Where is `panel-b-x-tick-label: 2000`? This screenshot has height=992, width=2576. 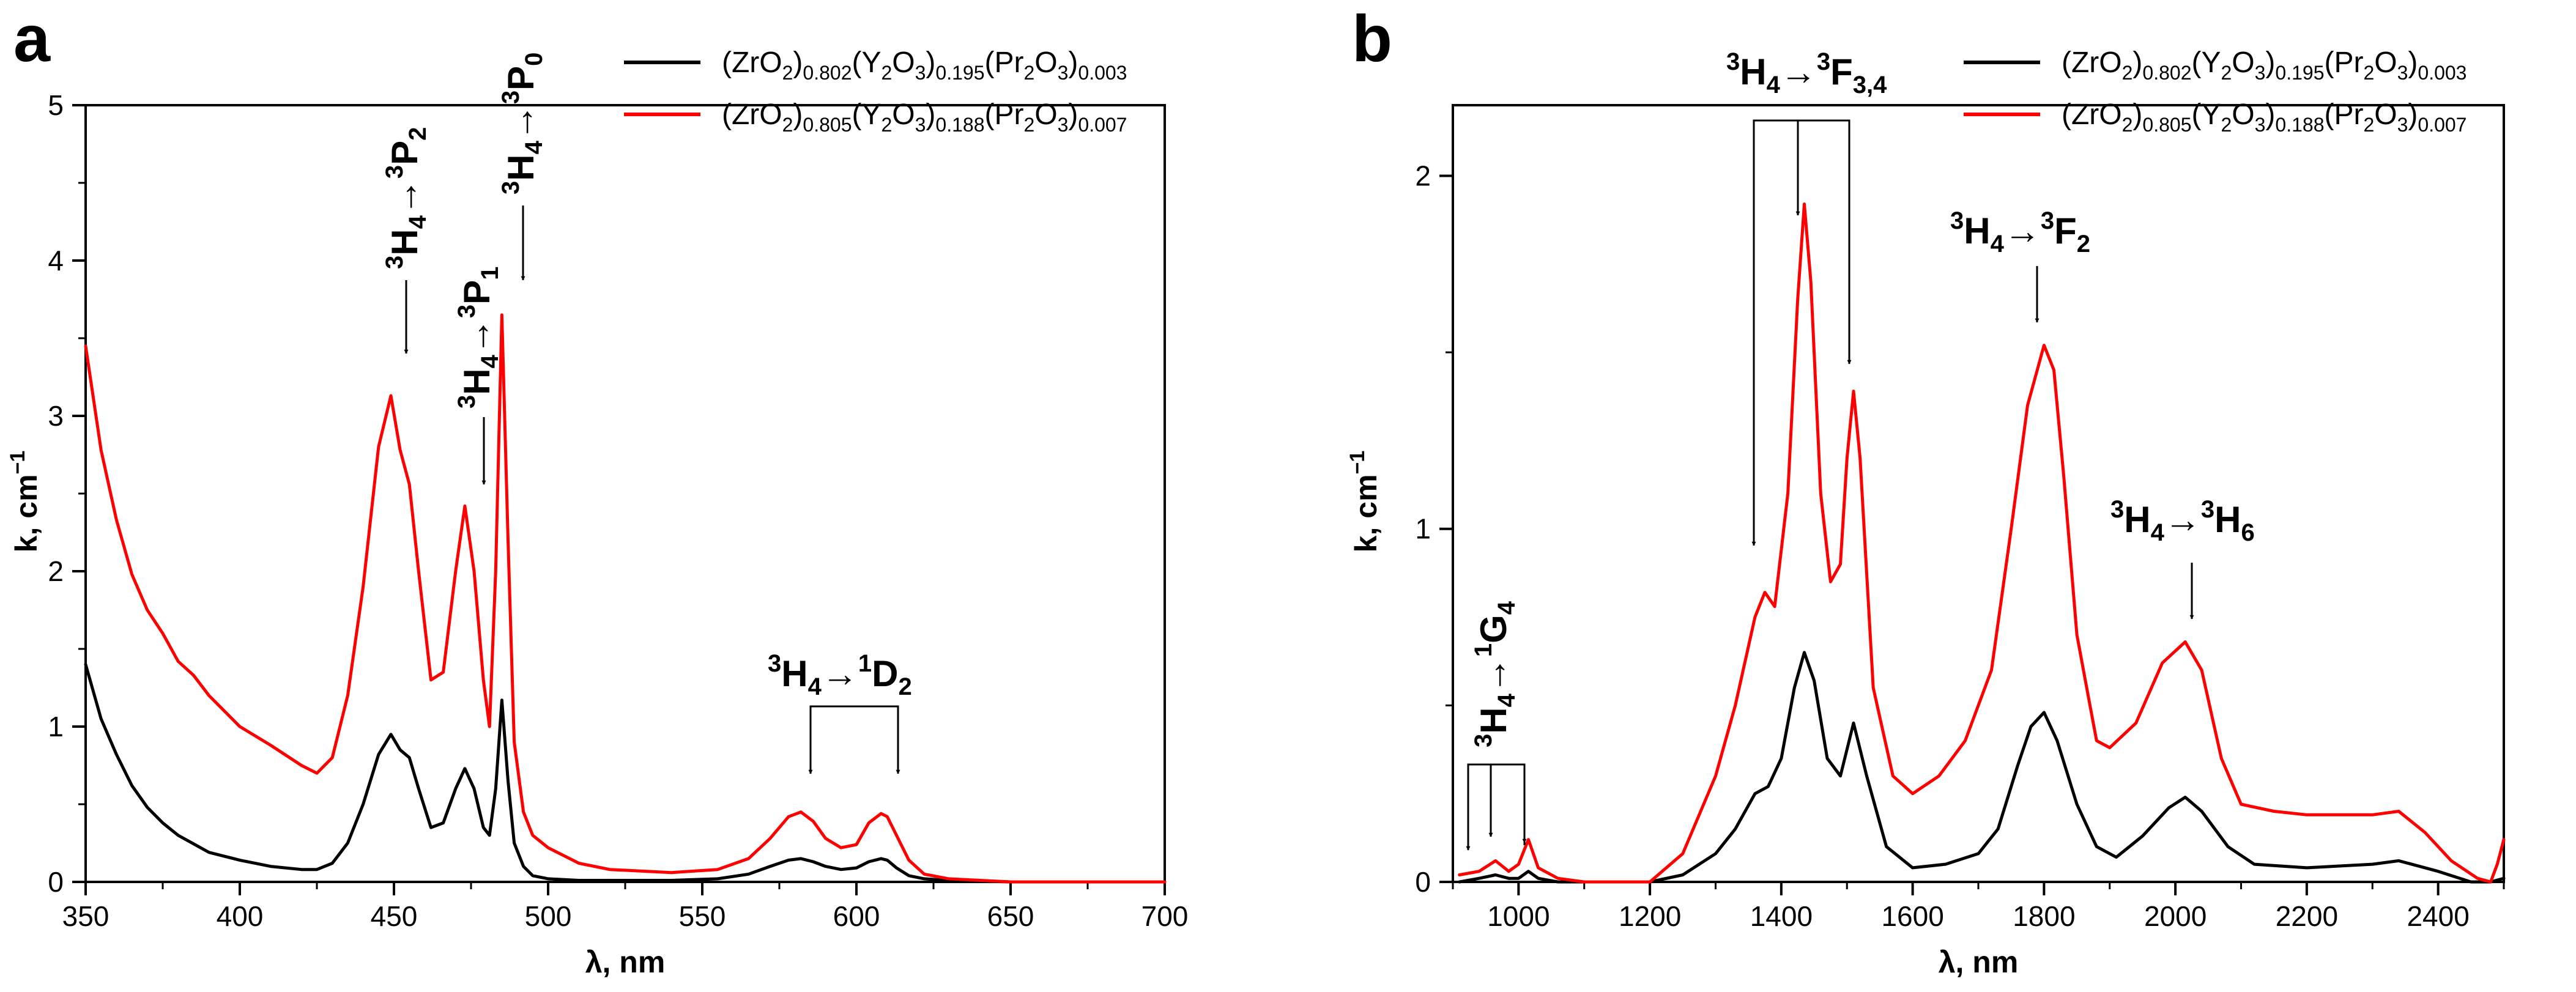
panel-b-x-tick-label: 2000 is located at coordinates (2175, 916).